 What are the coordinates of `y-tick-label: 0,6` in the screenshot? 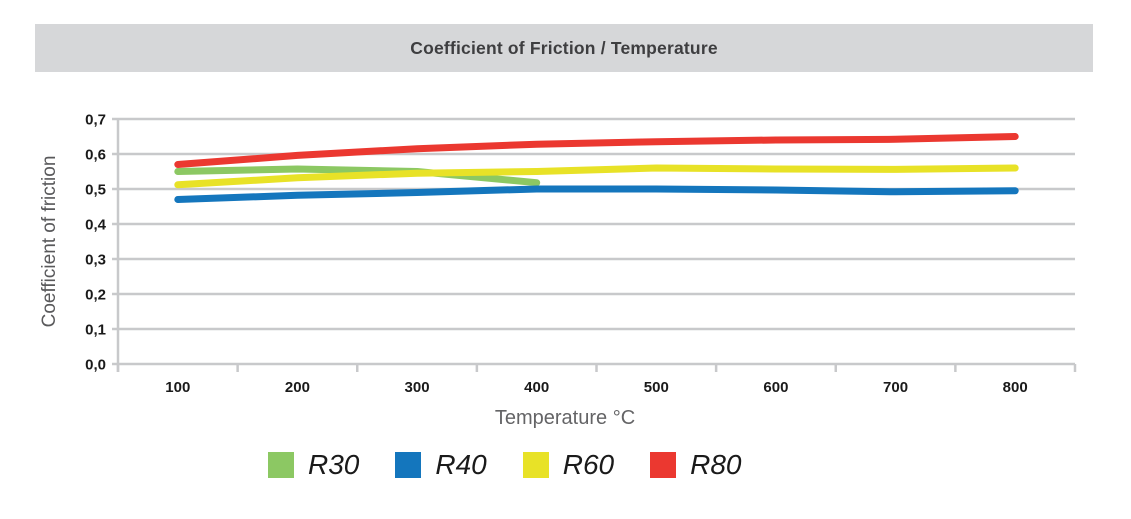 It's located at (95, 155).